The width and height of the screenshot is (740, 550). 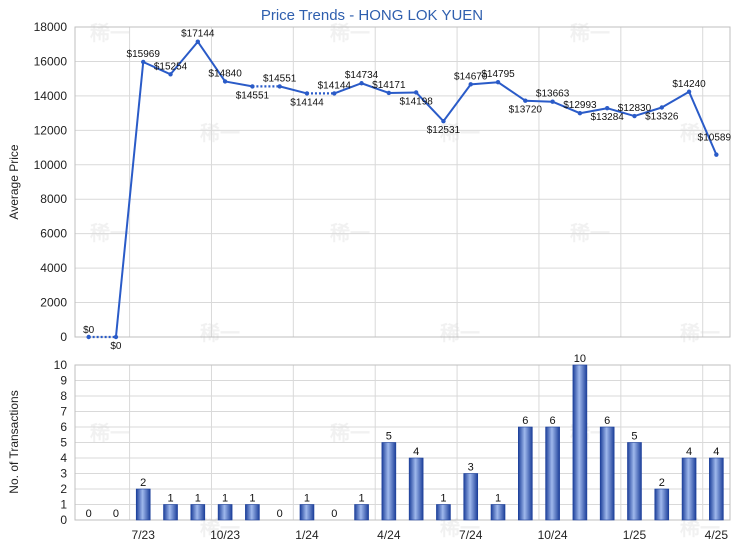 What do you see at coordinates (53, 303) in the screenshot?
I see `price-y-tick-label: 2000` at bounding box center [53, 303].